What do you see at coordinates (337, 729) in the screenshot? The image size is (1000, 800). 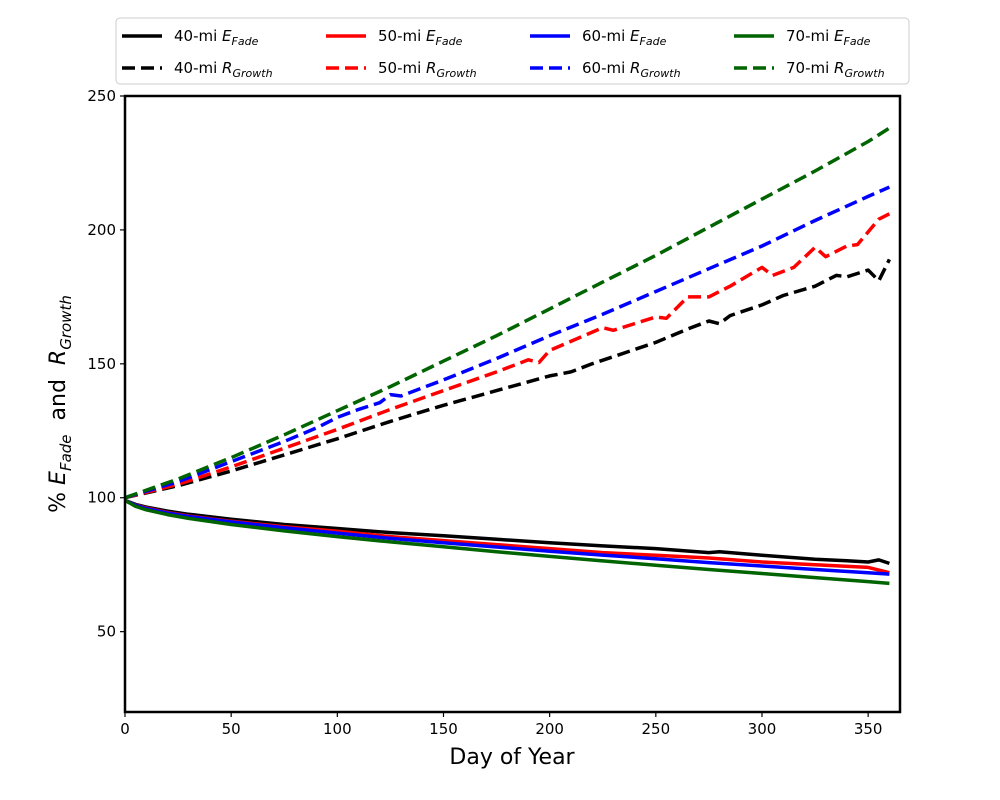 I see `x-tick-label: 100` at bounding box center [337, 729].